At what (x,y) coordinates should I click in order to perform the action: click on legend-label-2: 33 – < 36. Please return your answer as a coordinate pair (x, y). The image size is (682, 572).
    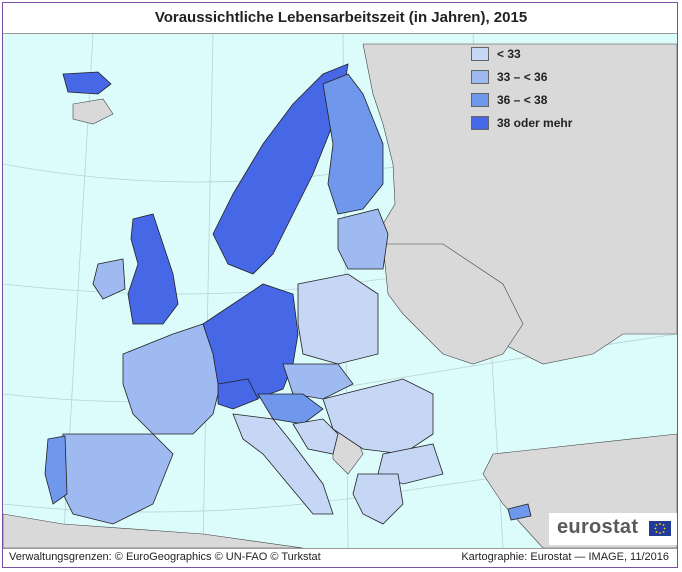
    Looking at the image, I should click on (522, 77).